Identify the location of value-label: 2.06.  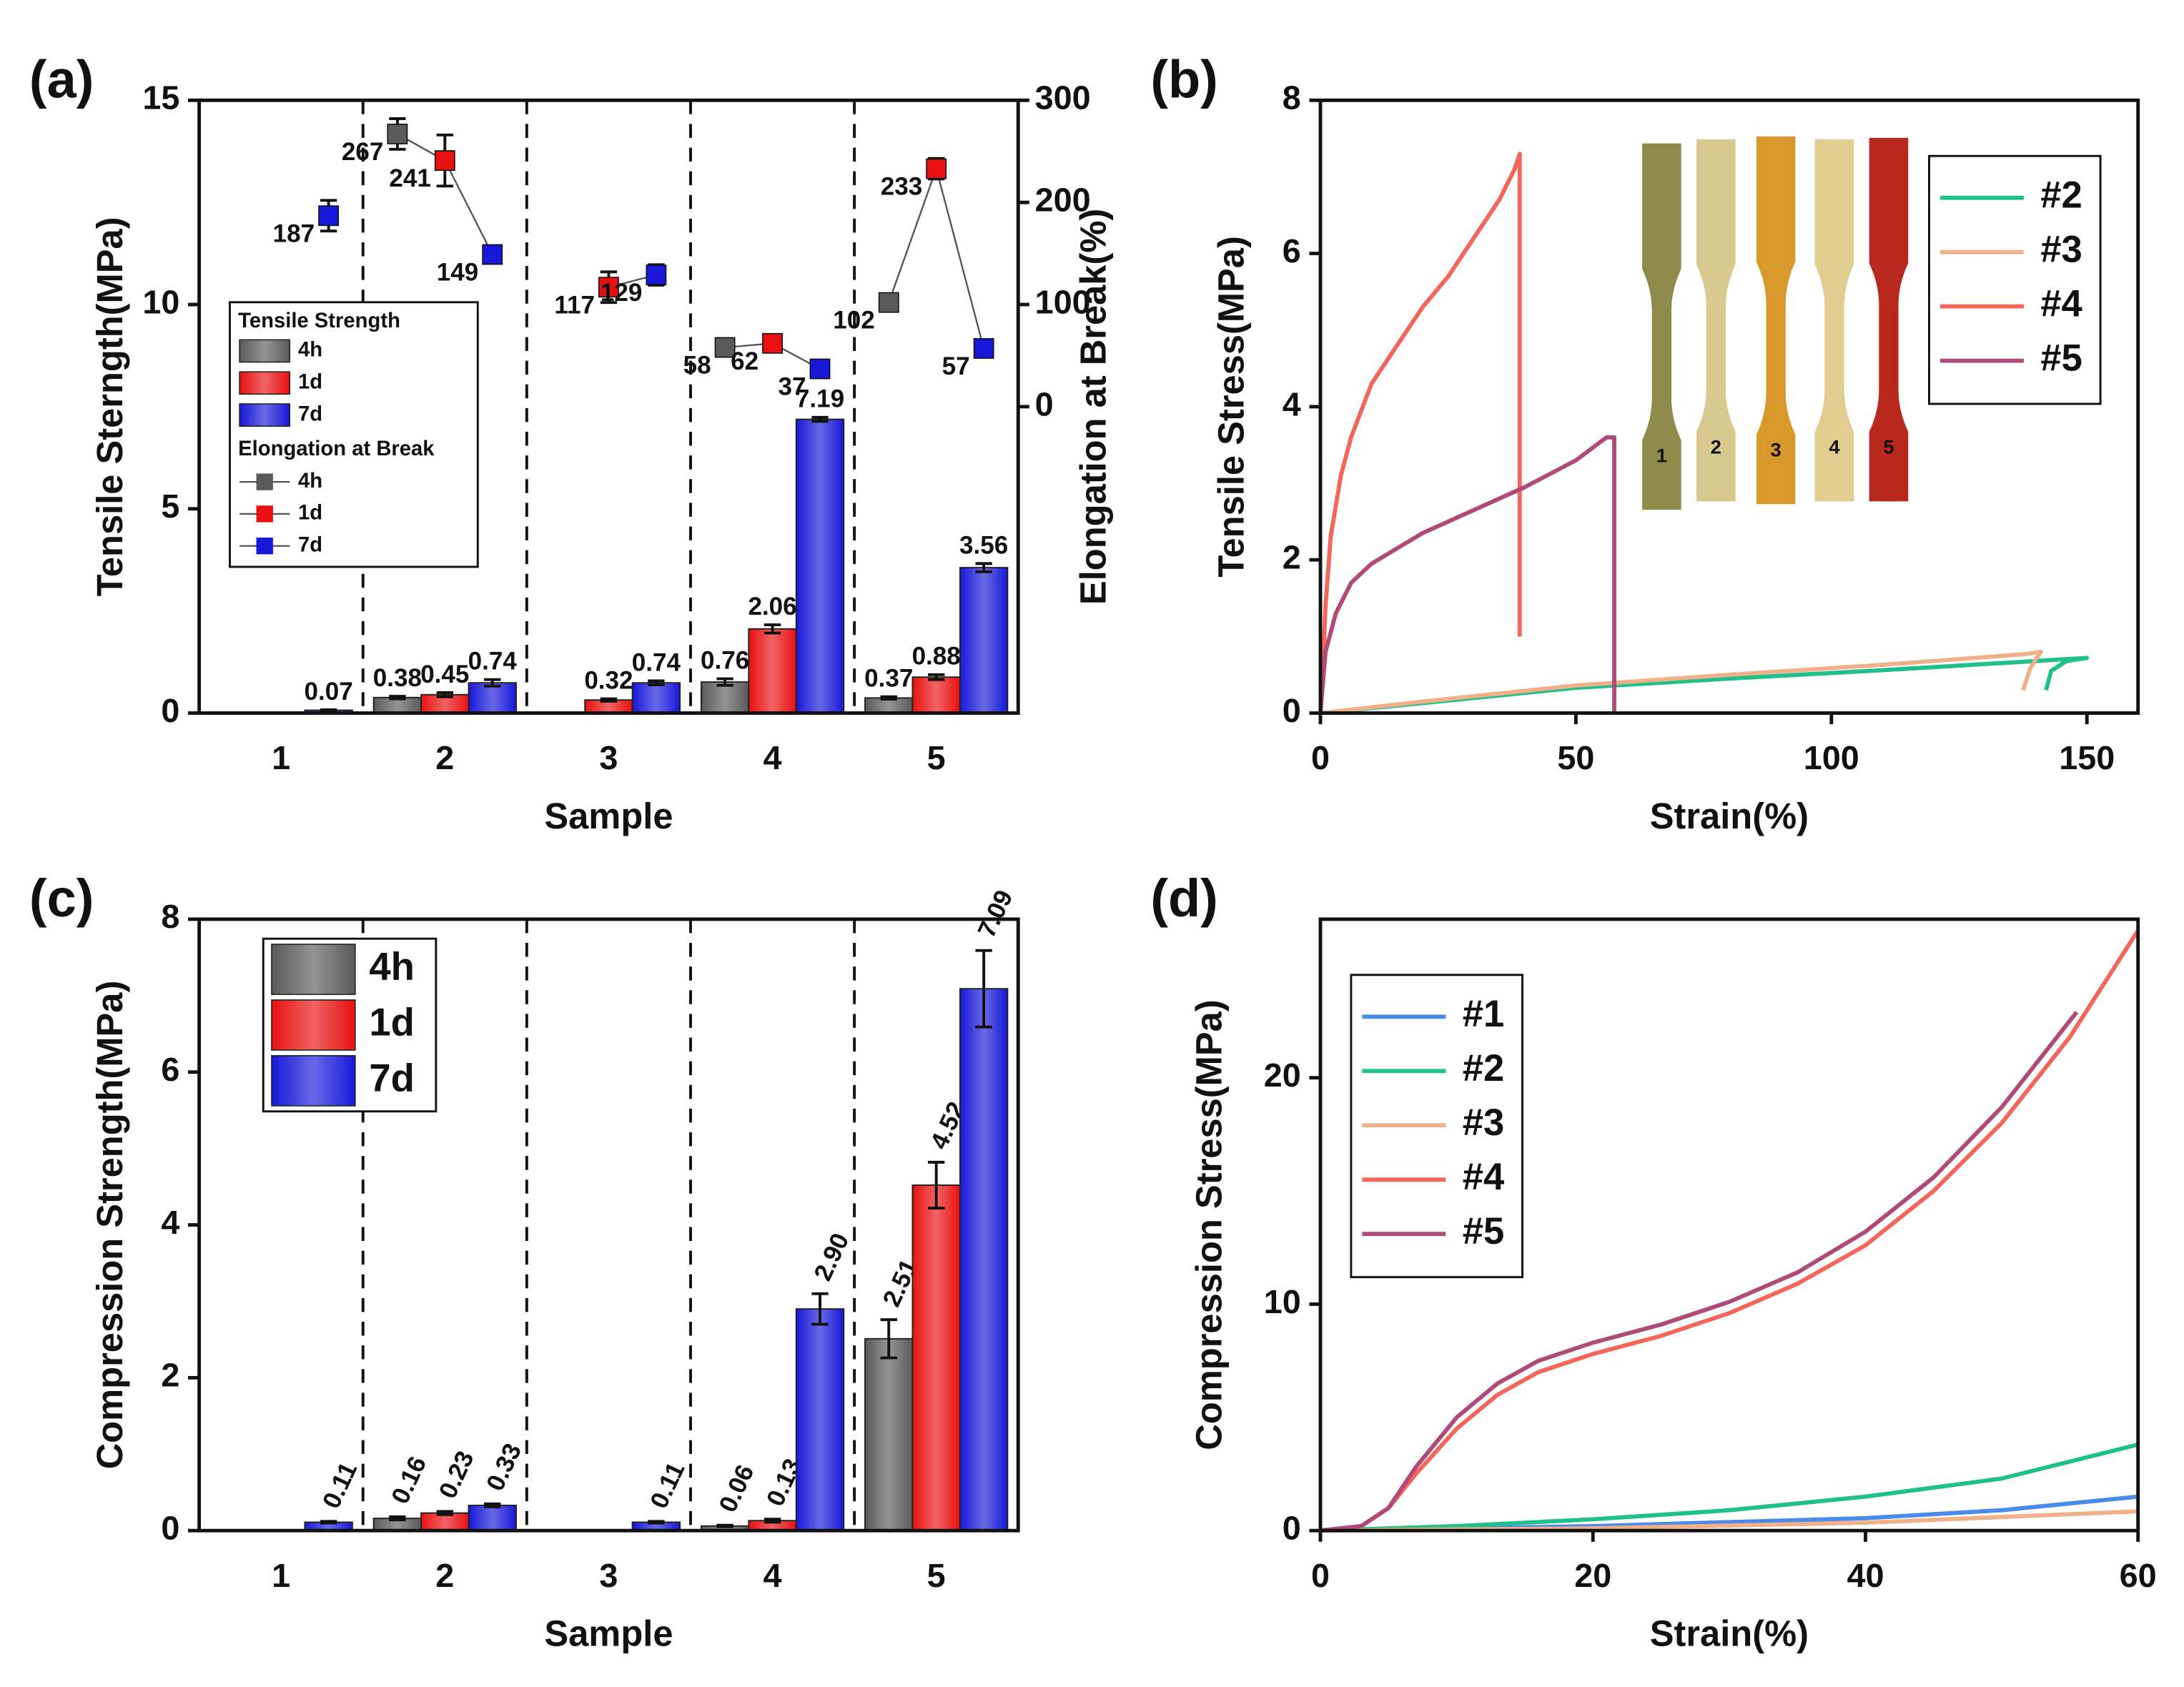
(772, 606).